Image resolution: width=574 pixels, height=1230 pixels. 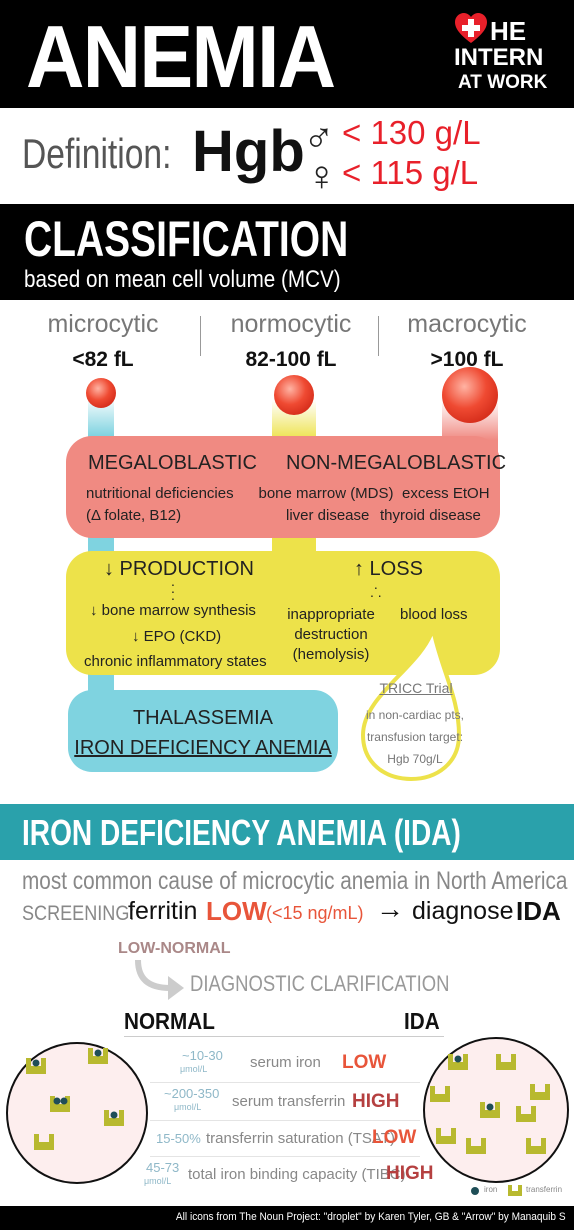 I want to click on column-normocytic-range: 82-100 fL, so click(x=291, y=359).